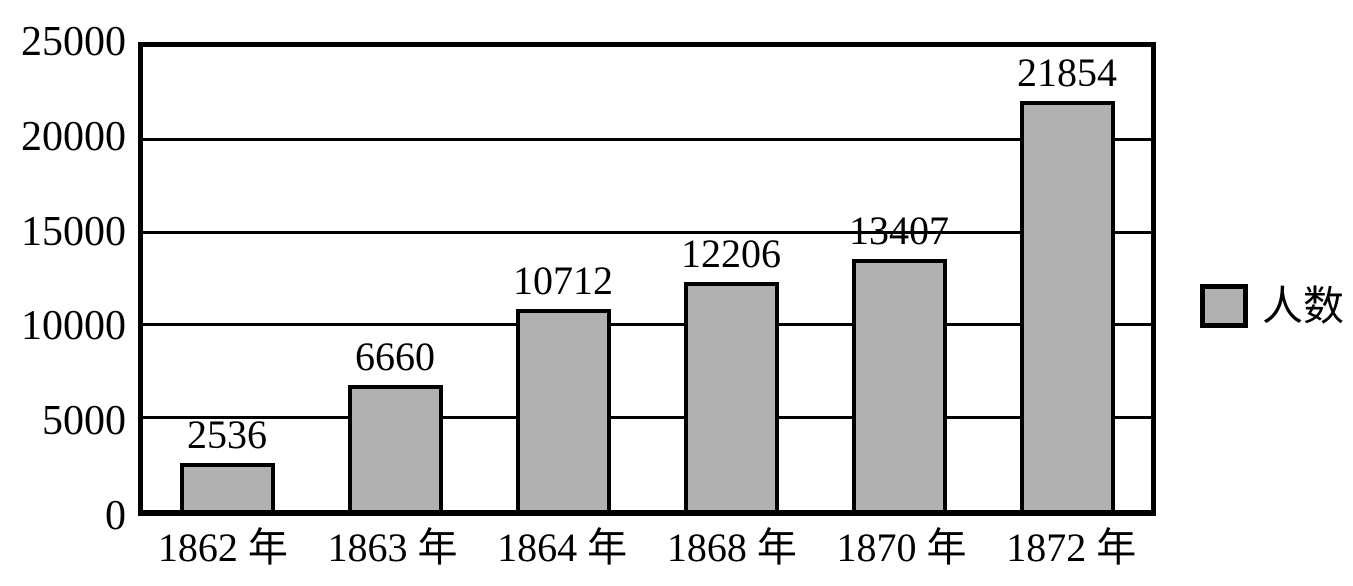  Describe the element at coordinates (731, 253) in the screenshot. I see `bar-value-label: 12206` at that location.